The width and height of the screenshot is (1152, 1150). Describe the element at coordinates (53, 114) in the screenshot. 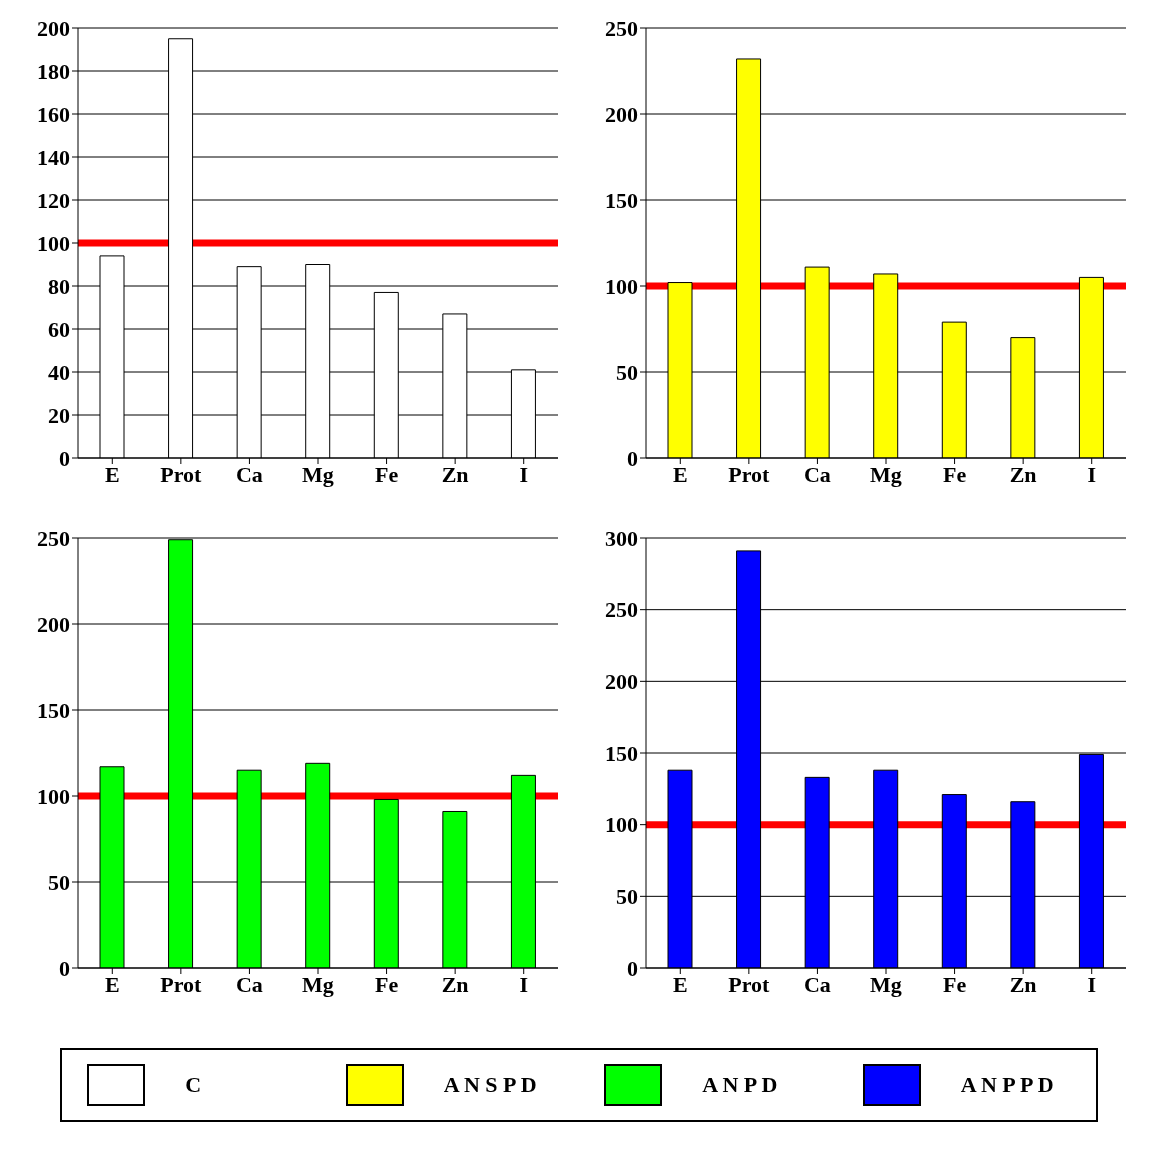

I see `y-tick-label: 160` at that location.